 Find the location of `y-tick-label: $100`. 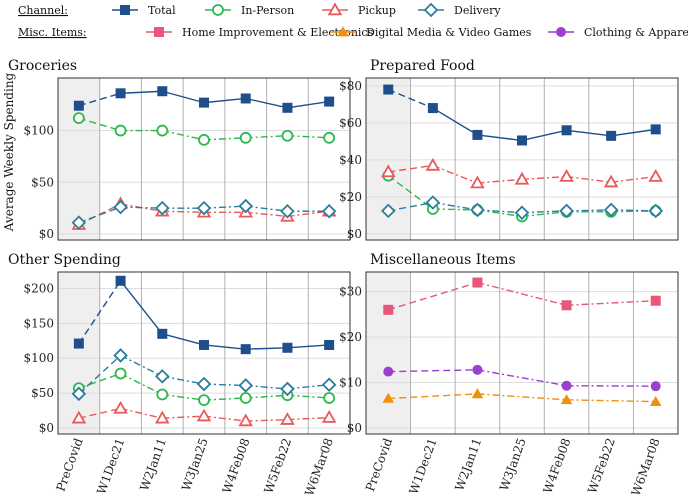

y-tick-label: $100 is located at coordinates (38, 131).